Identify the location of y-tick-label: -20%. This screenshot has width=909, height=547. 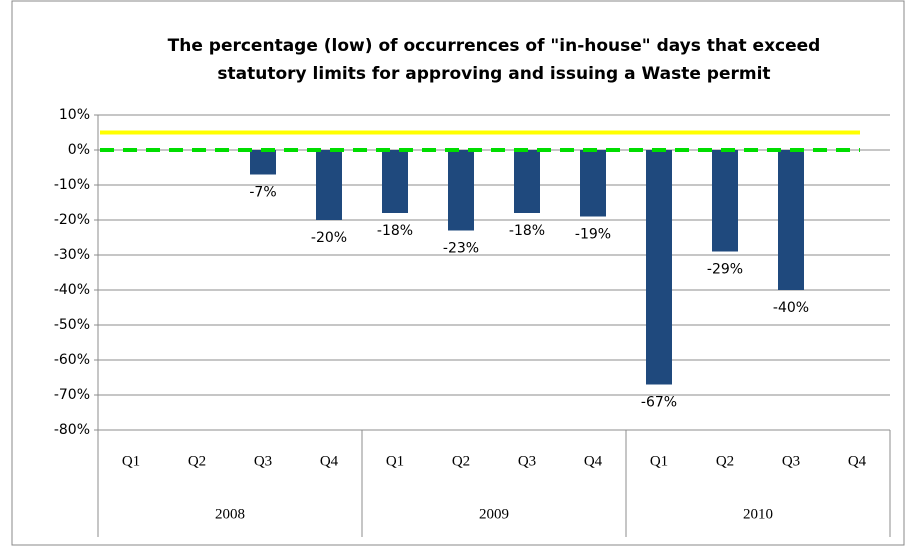
(72, 220).